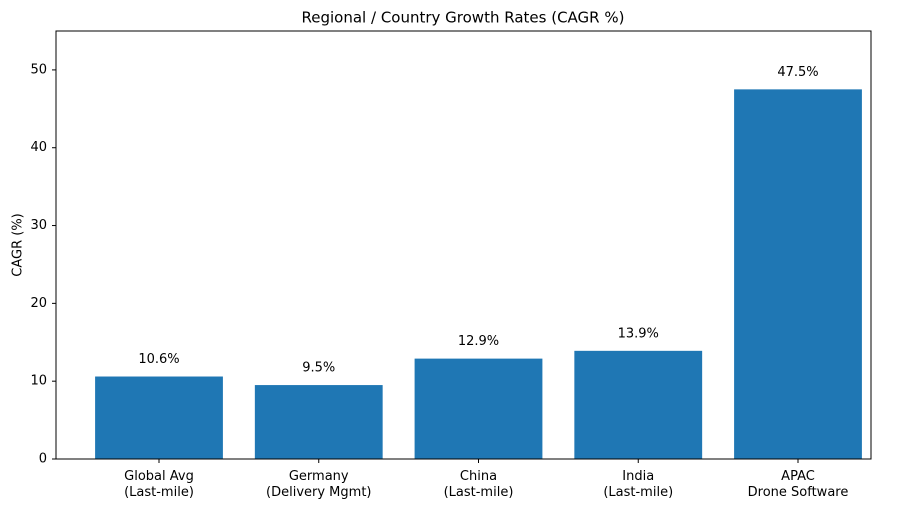 This screenshot has height=509, width=909. Describe the element at coordinates (463, 18) in the screenshot. I see `chart-title: Regional / Country Growth Rates (CAGR %)` at that location.